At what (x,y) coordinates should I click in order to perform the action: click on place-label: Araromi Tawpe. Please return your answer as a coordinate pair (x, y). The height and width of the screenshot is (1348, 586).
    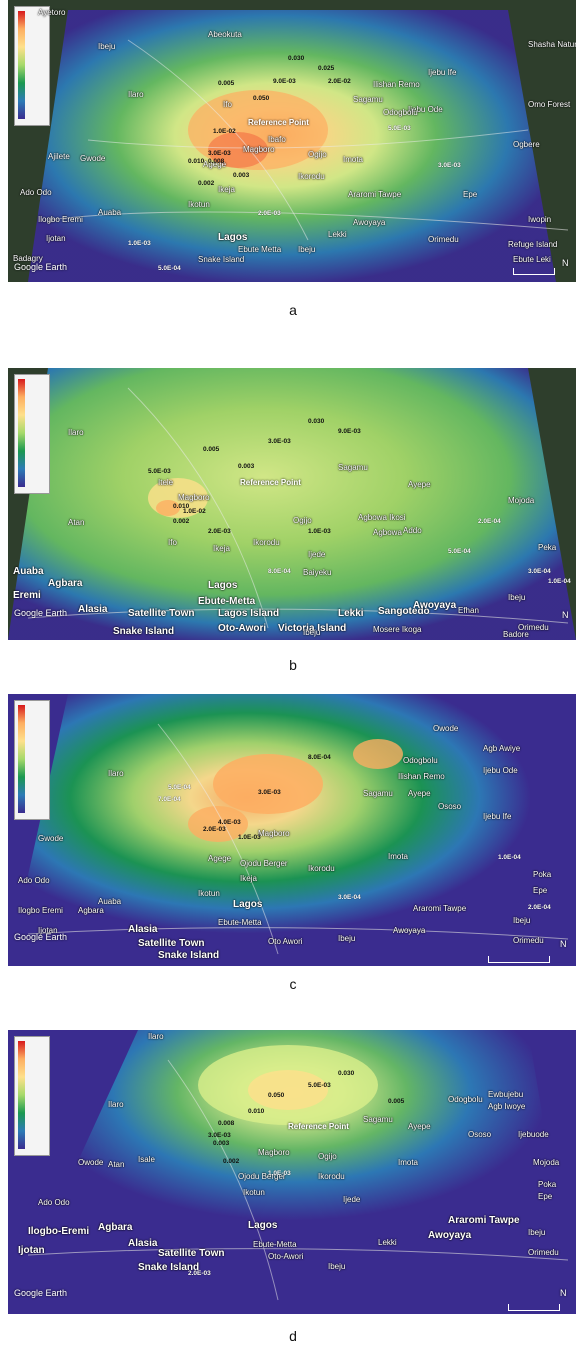
    Looking at the image, I should click on (484, 1220).